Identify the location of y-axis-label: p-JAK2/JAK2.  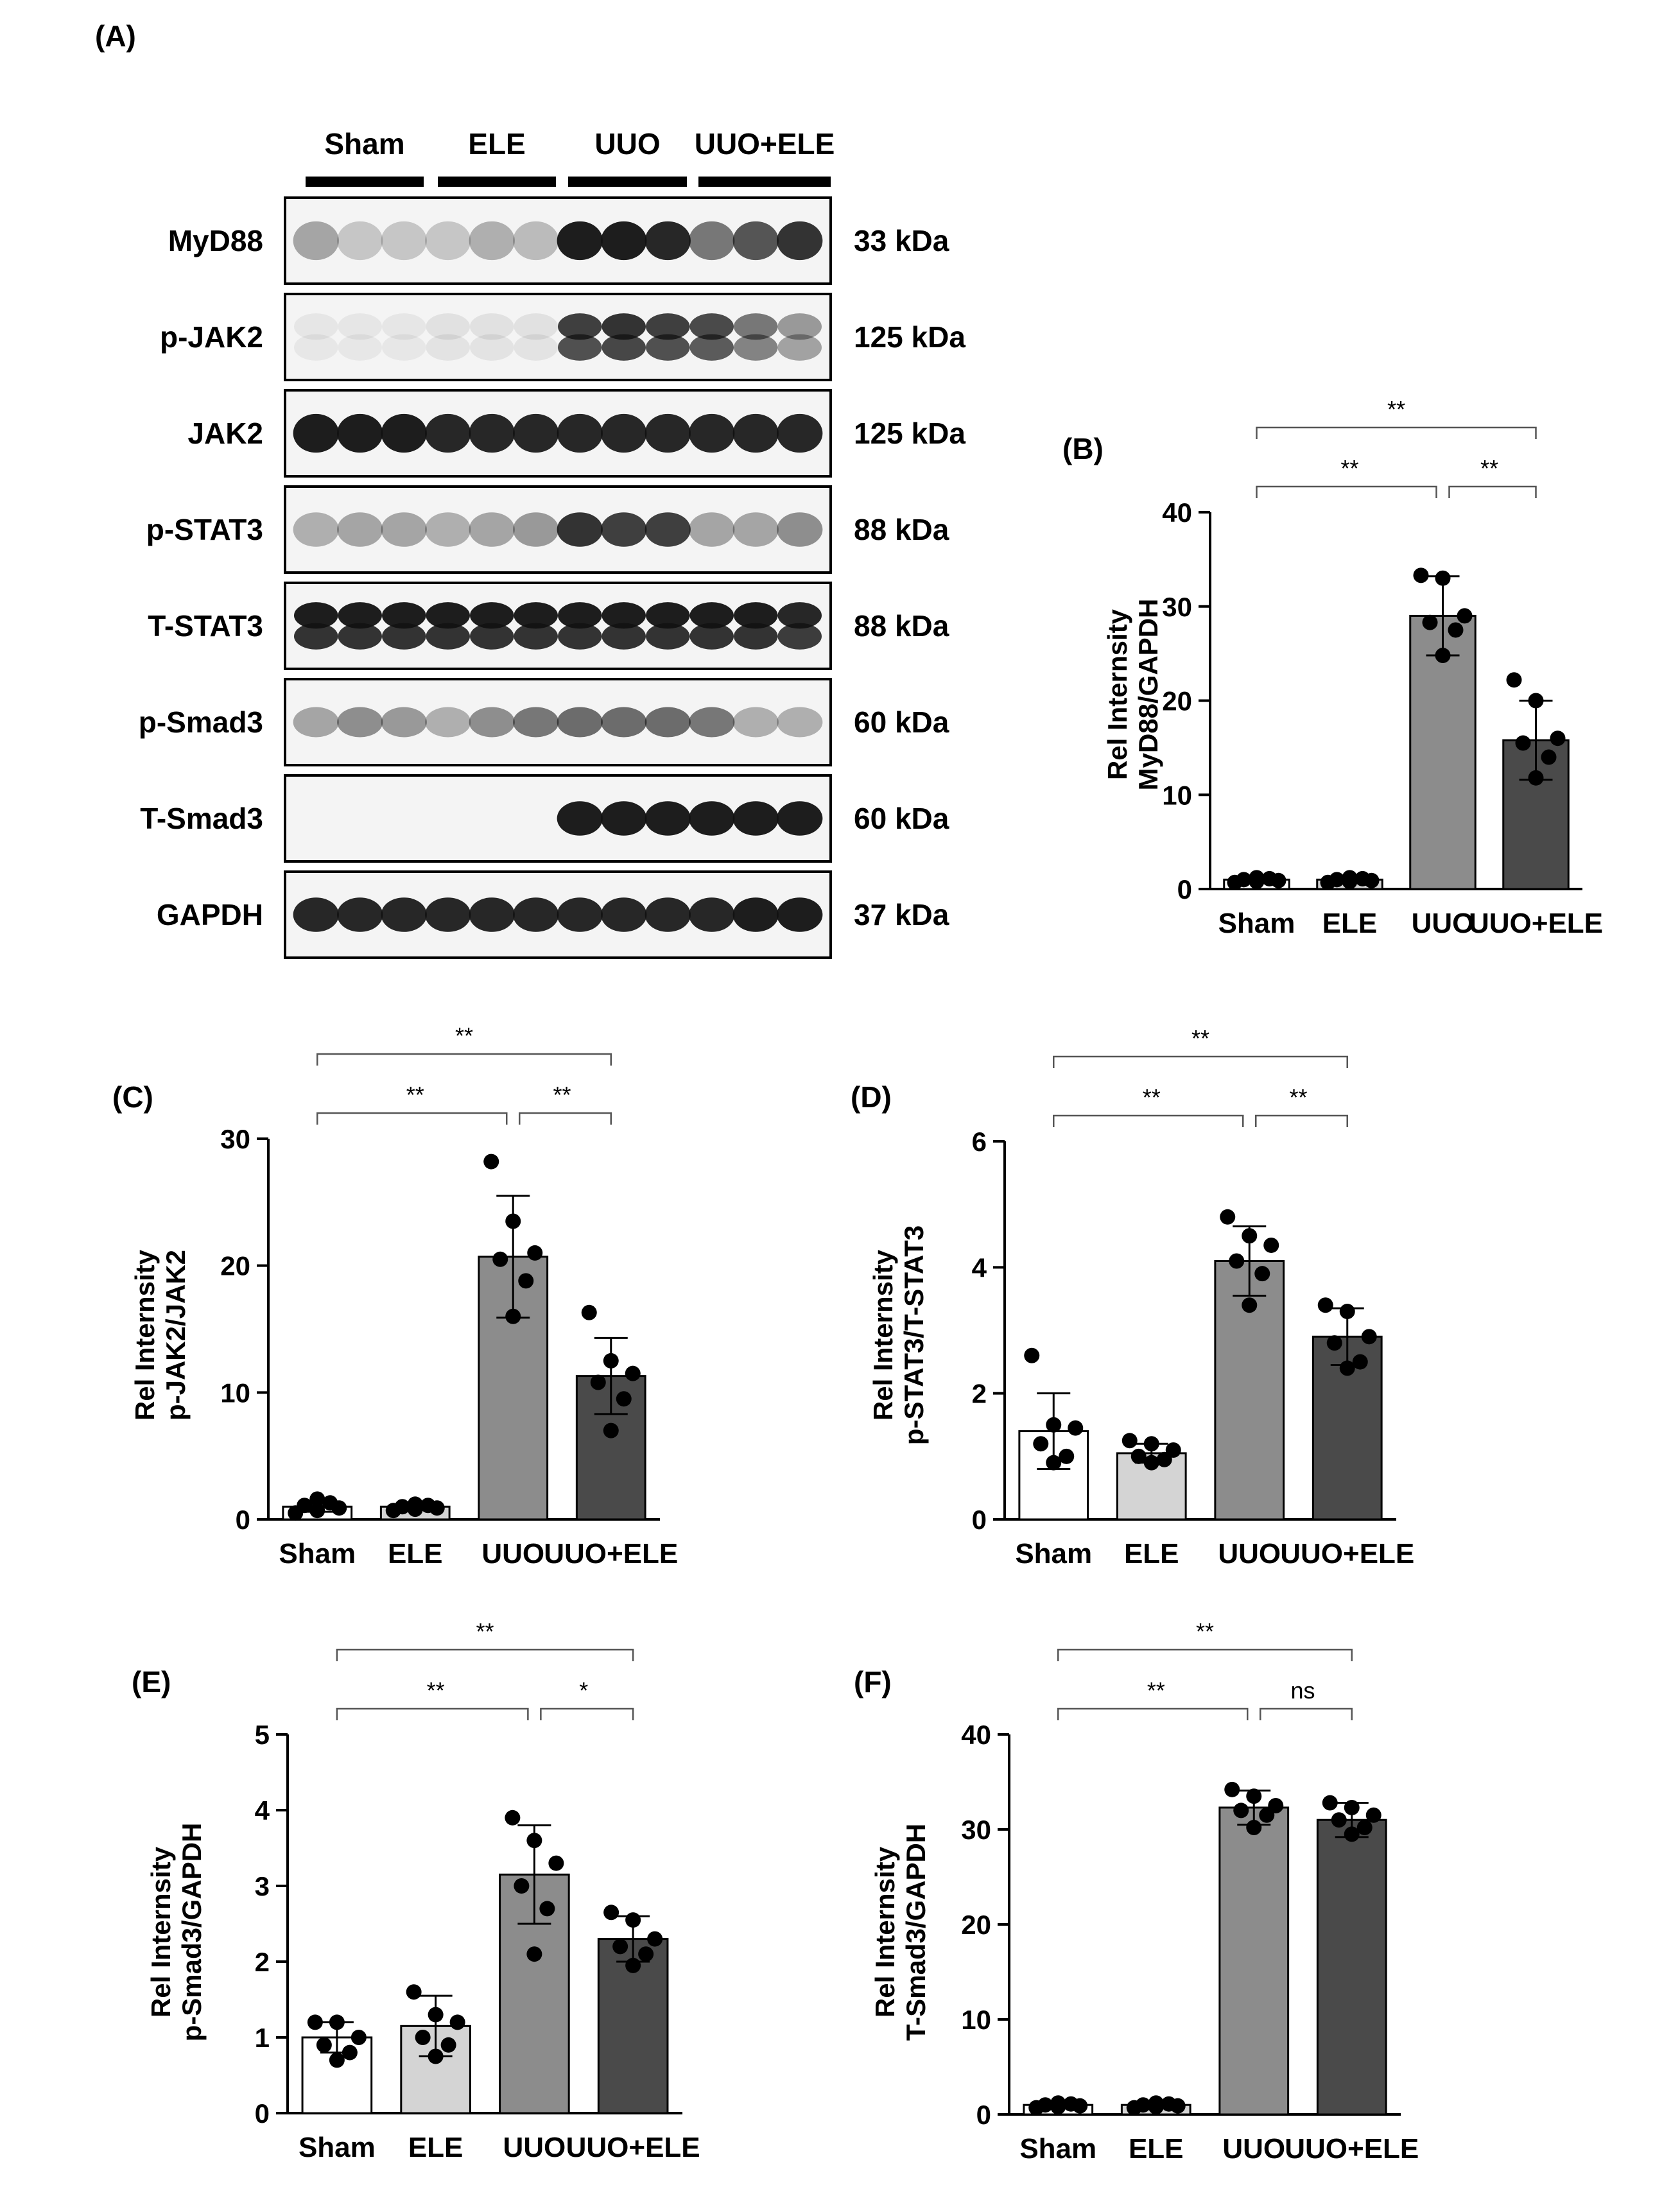
(175, 1335).